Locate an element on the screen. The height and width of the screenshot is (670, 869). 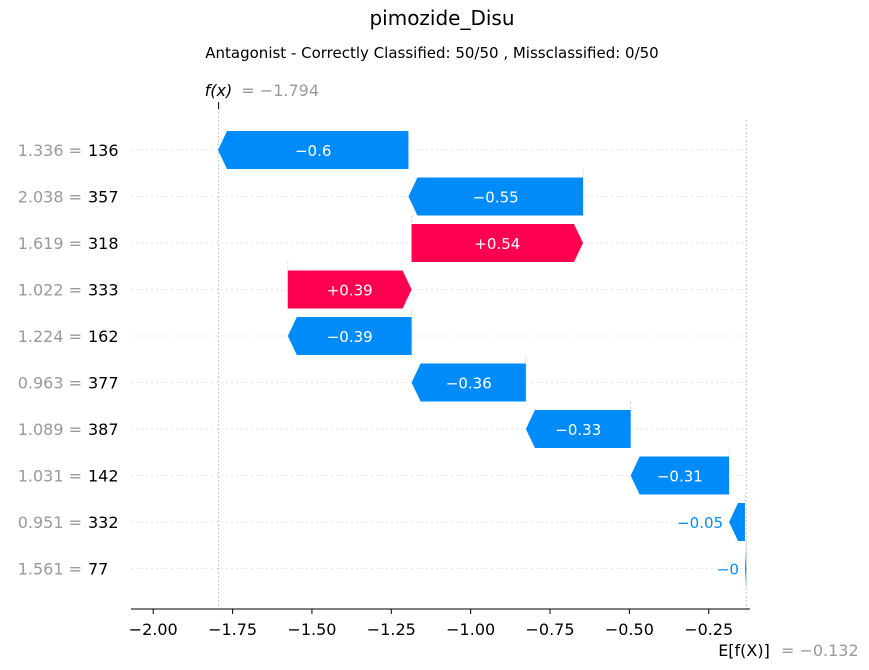
bar-value-label: −0 is located at coordinates (728, 570).